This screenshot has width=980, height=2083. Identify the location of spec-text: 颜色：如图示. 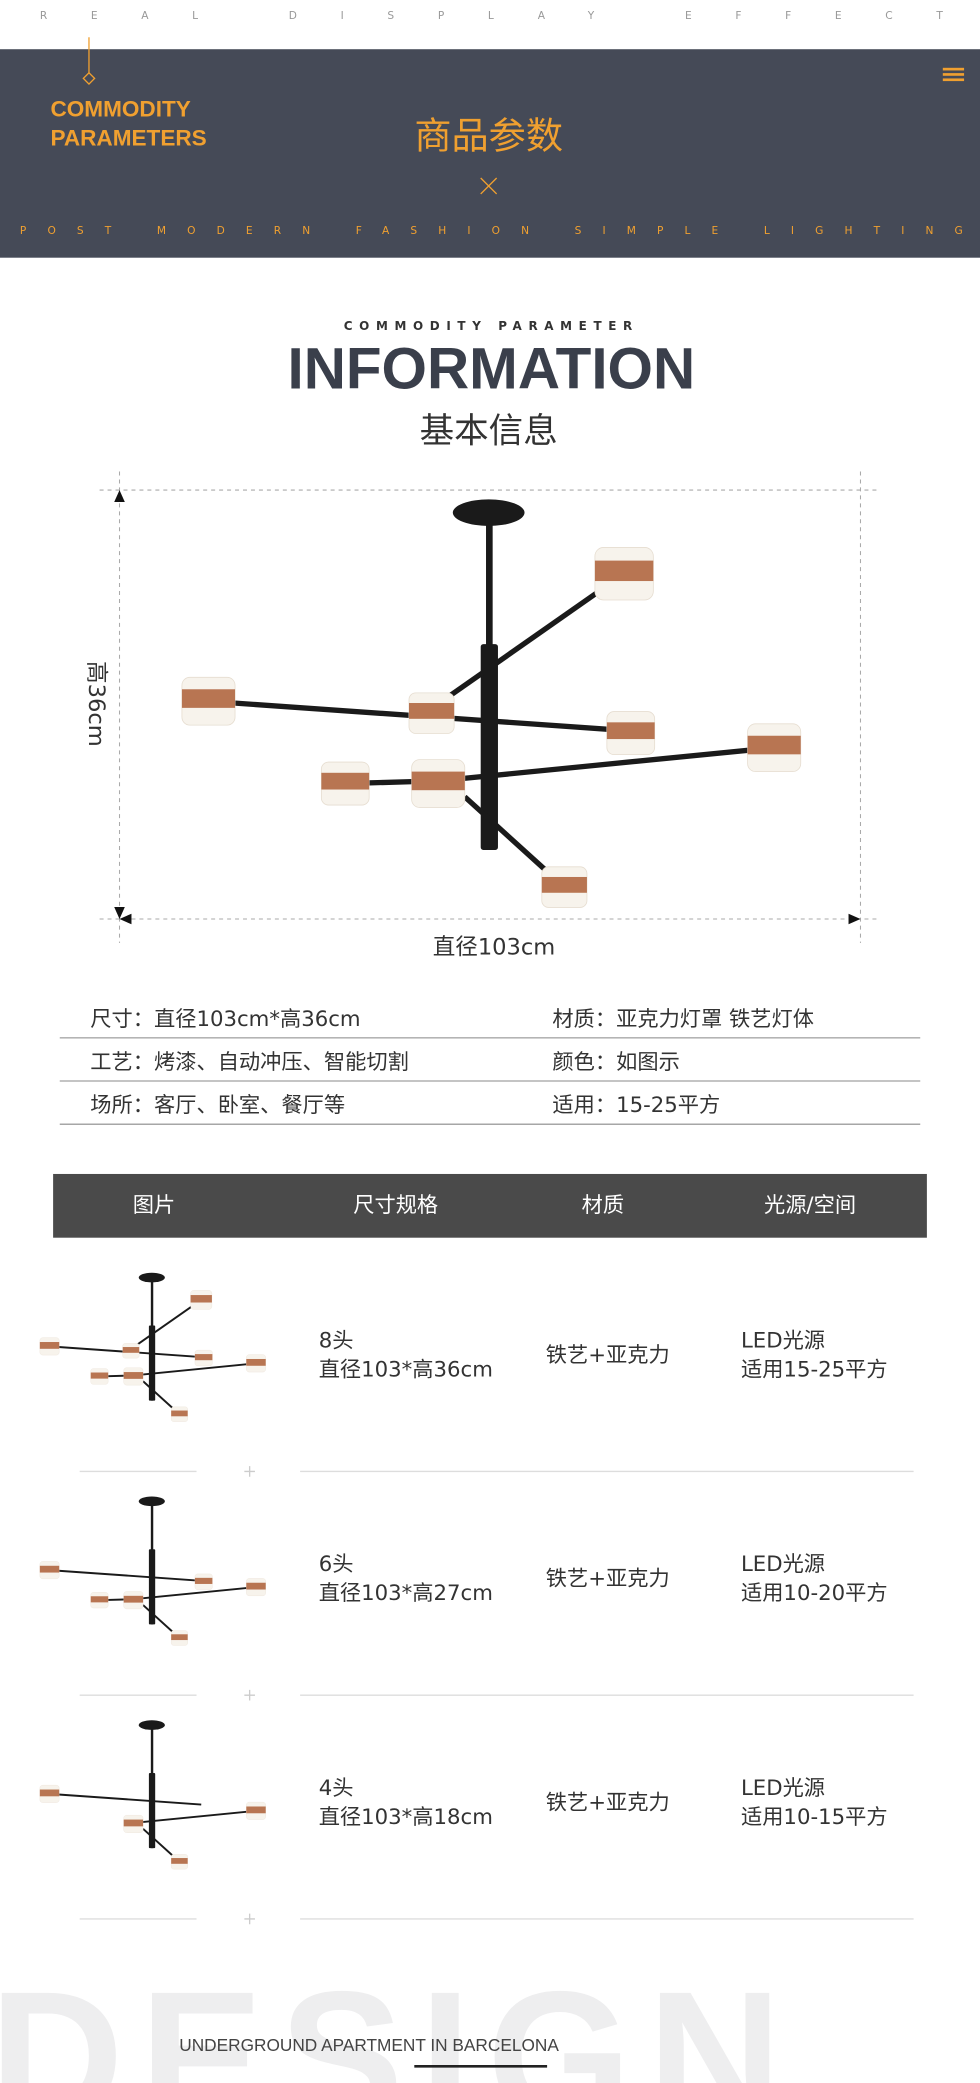
(615, 1062).